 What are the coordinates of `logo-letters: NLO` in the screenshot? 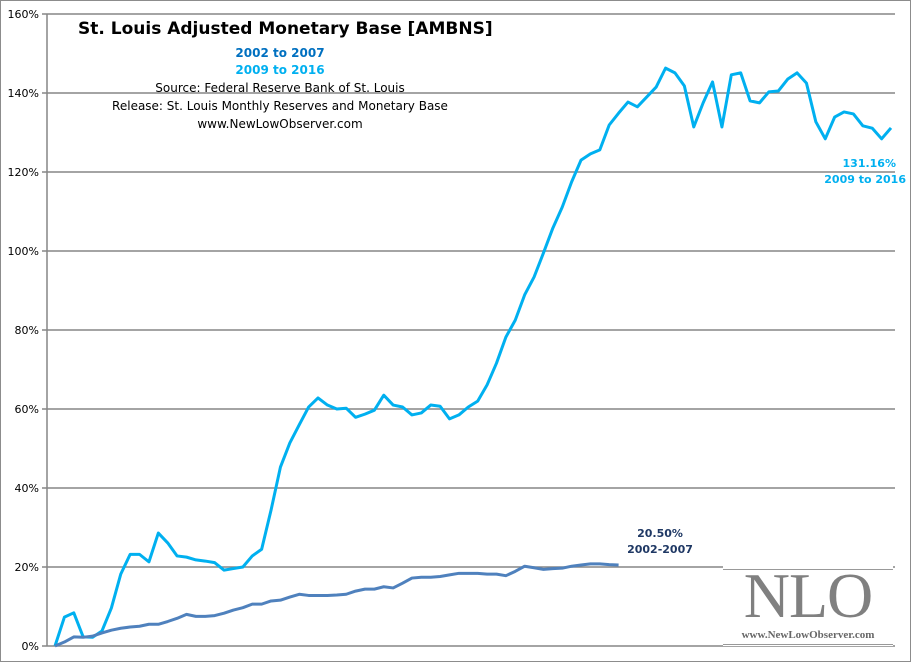 It's located at (808, 598).